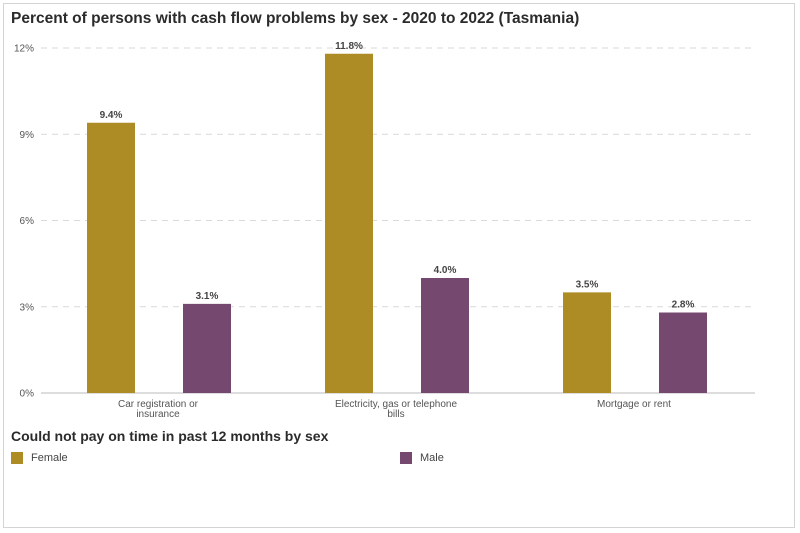  I want to click on data-label: 3.5%, so click(587, 284).